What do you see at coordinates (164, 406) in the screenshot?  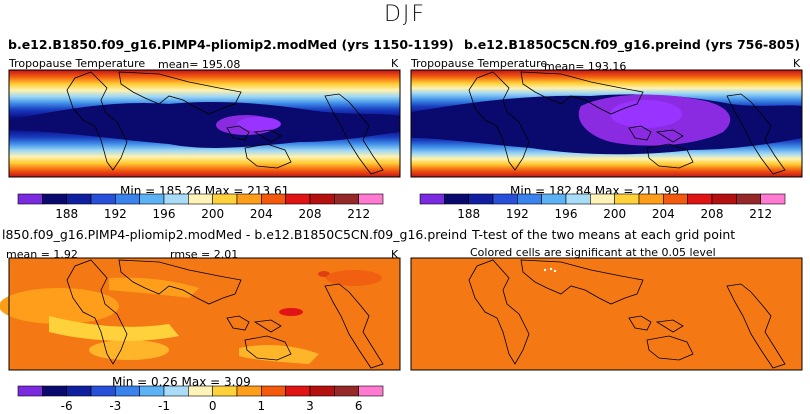 I see `panel3-colorbar-tick-label: -1` at bounding box center [164, 406].